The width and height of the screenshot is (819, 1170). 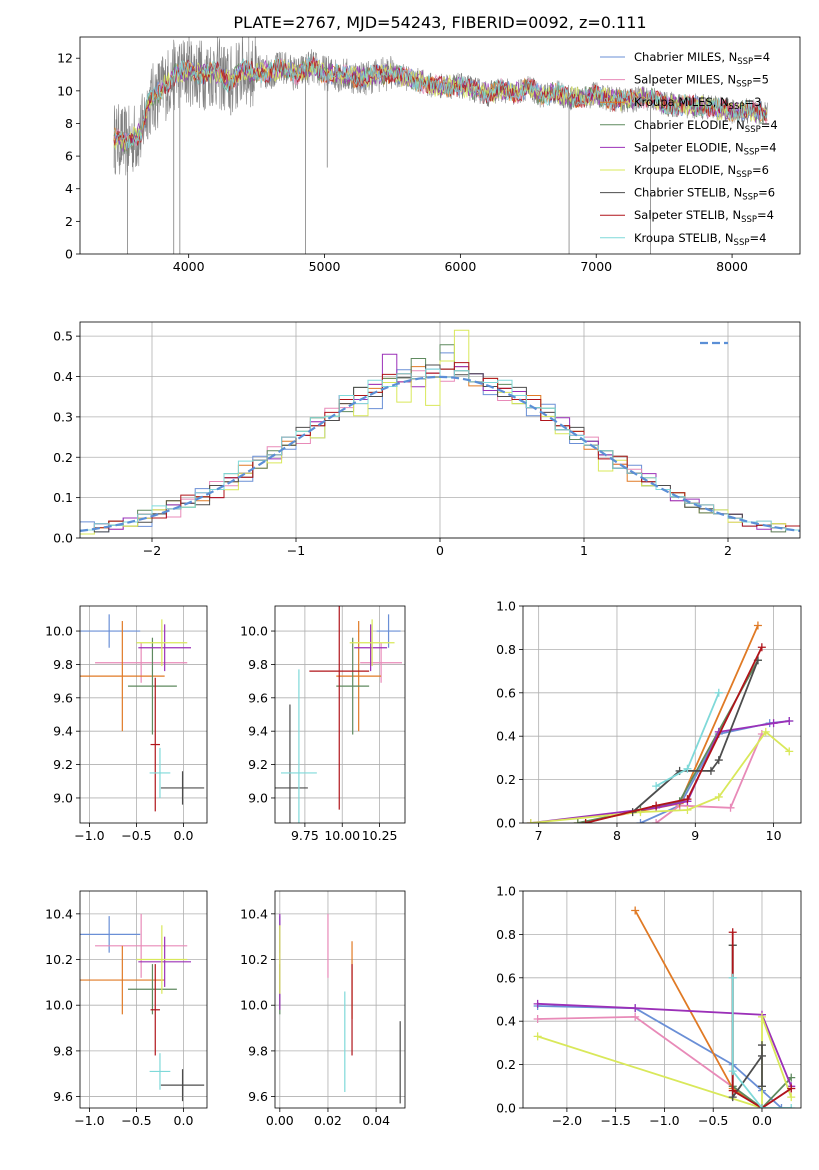 What do you see at coordinates (258, 797) in the screenshot?
I see `y-tick-label: 9.0` at bounding box center [258, 797].